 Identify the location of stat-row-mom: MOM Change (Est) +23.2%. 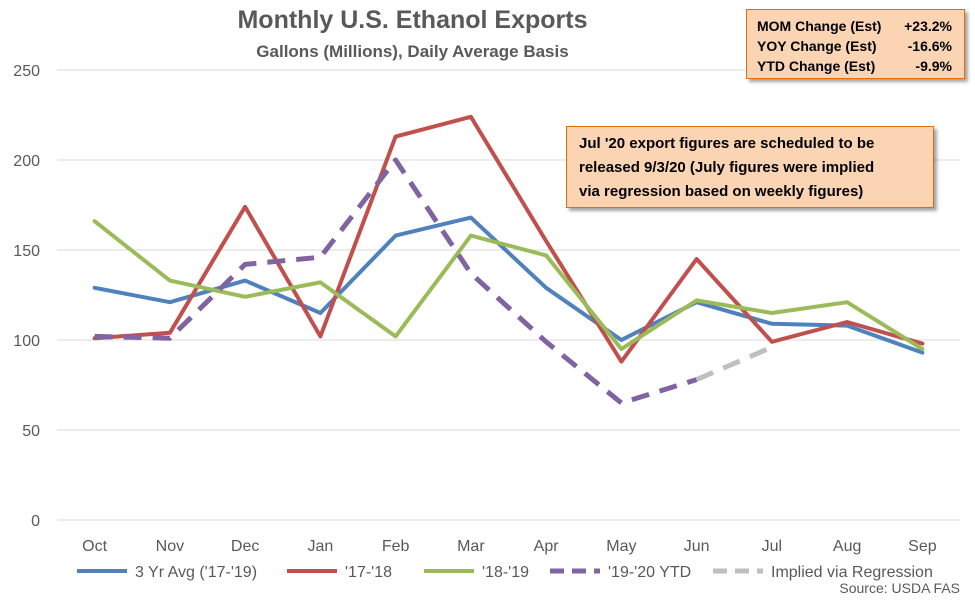
(854, 26).